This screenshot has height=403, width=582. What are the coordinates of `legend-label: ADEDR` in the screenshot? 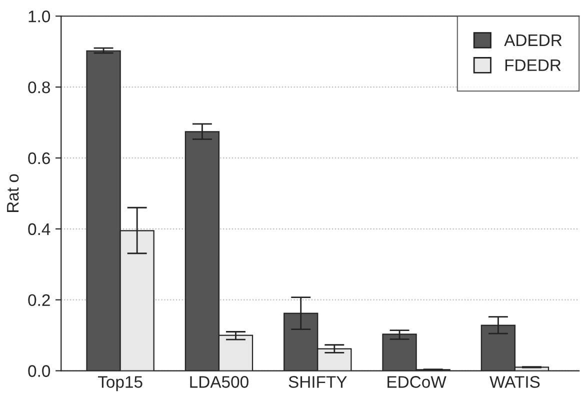 It's located at (533, 40).